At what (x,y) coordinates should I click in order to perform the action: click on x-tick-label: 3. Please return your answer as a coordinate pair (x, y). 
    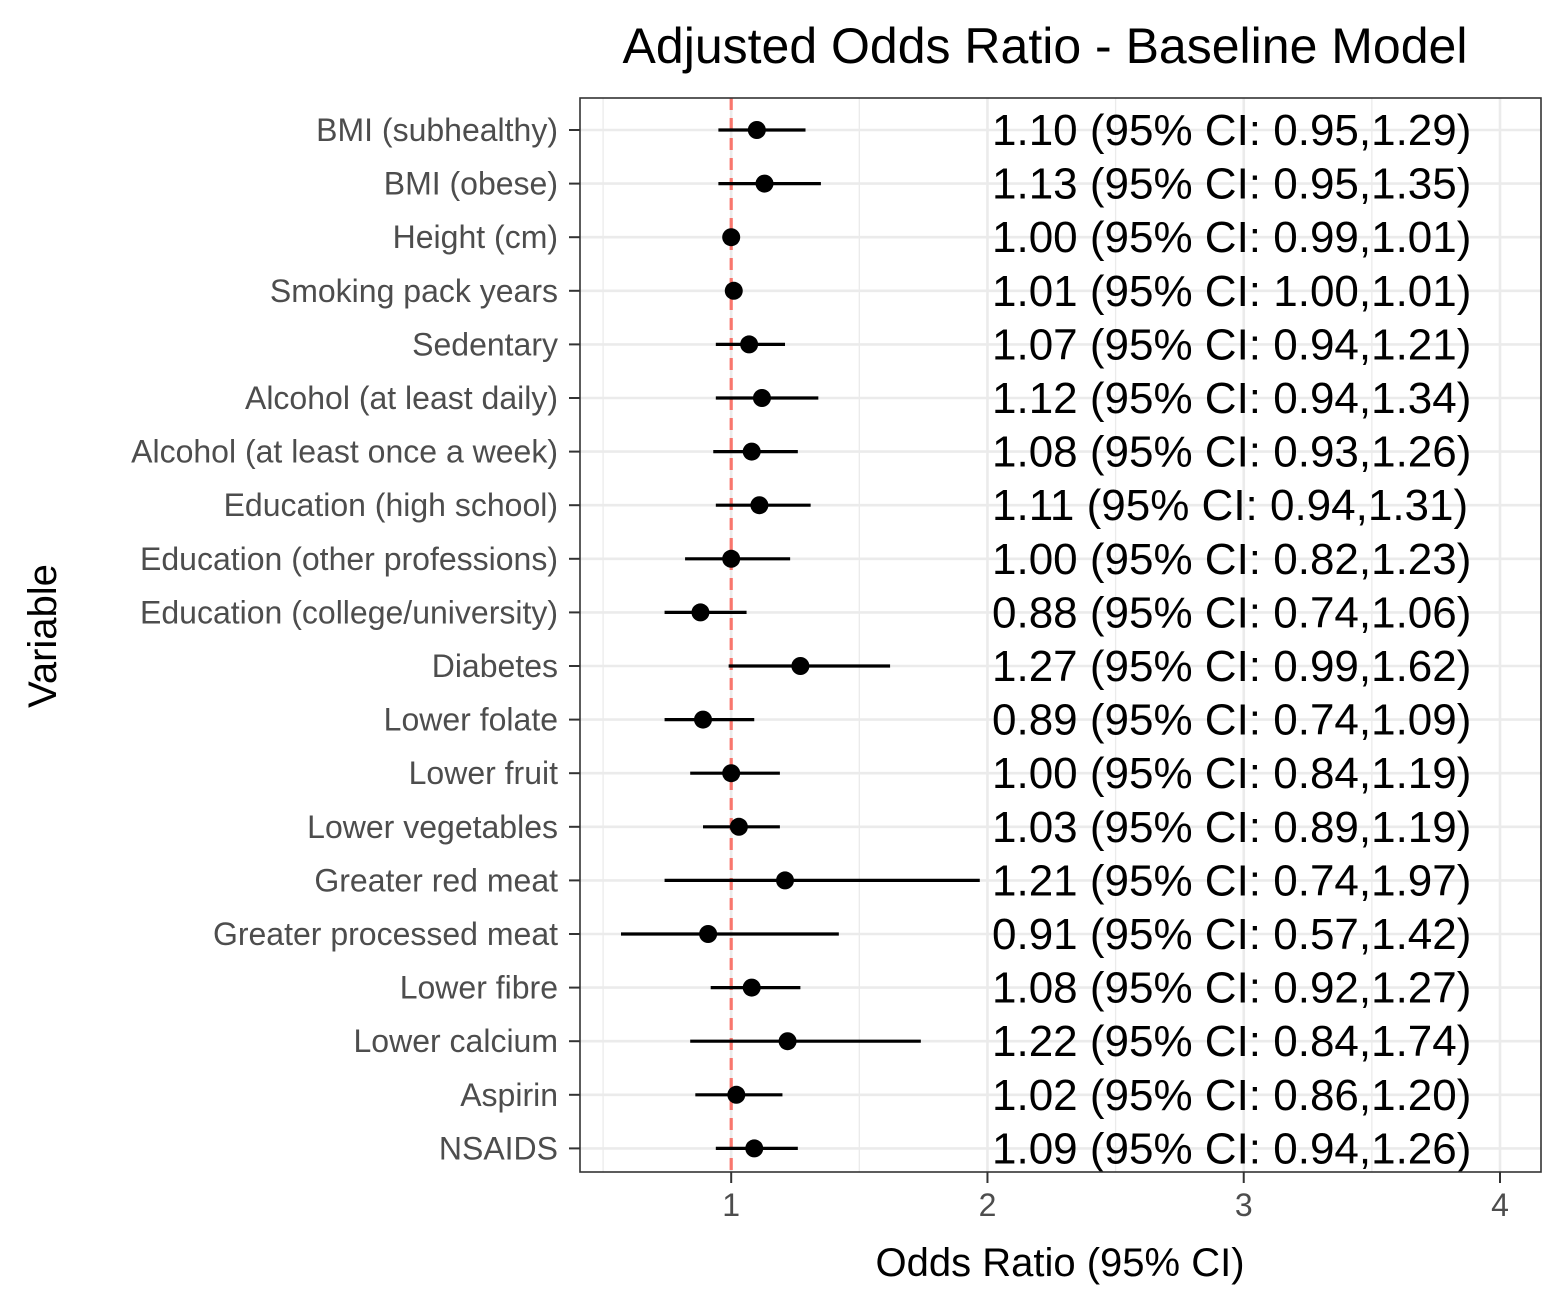
    Looking at the image, I should click on (1244, 1205).